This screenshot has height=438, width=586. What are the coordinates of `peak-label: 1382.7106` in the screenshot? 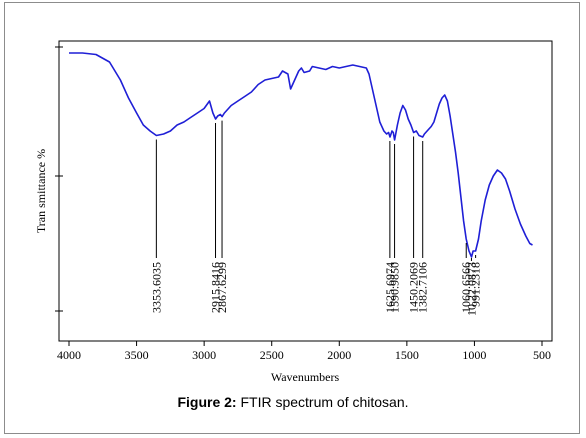 It's located at (423, 287).